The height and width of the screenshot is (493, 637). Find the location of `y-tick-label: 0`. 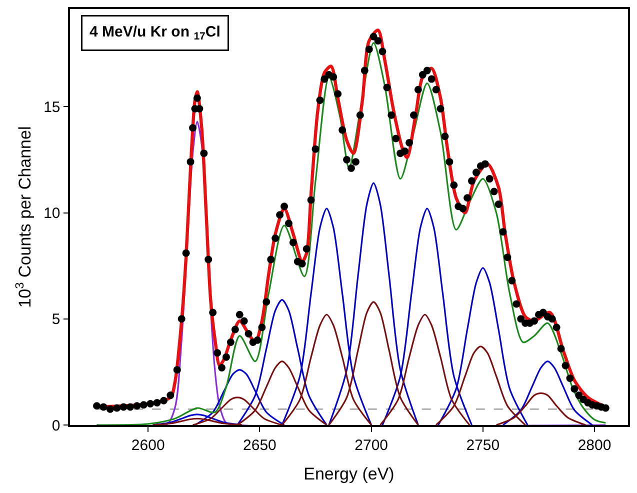

y-tick-label: 0 is located at coordinates (56, 425).